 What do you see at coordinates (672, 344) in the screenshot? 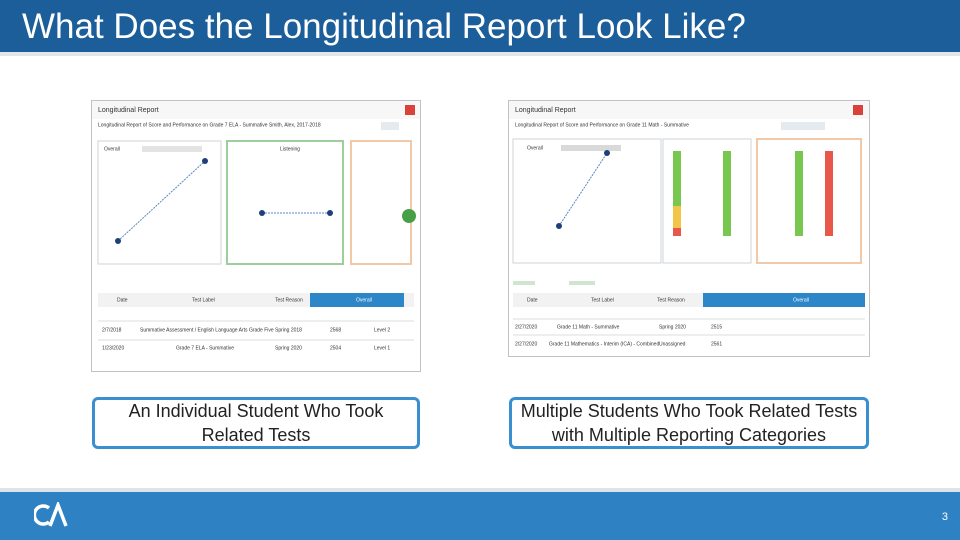
I see `cell: Unassigned` at bounding box center [672, 344].